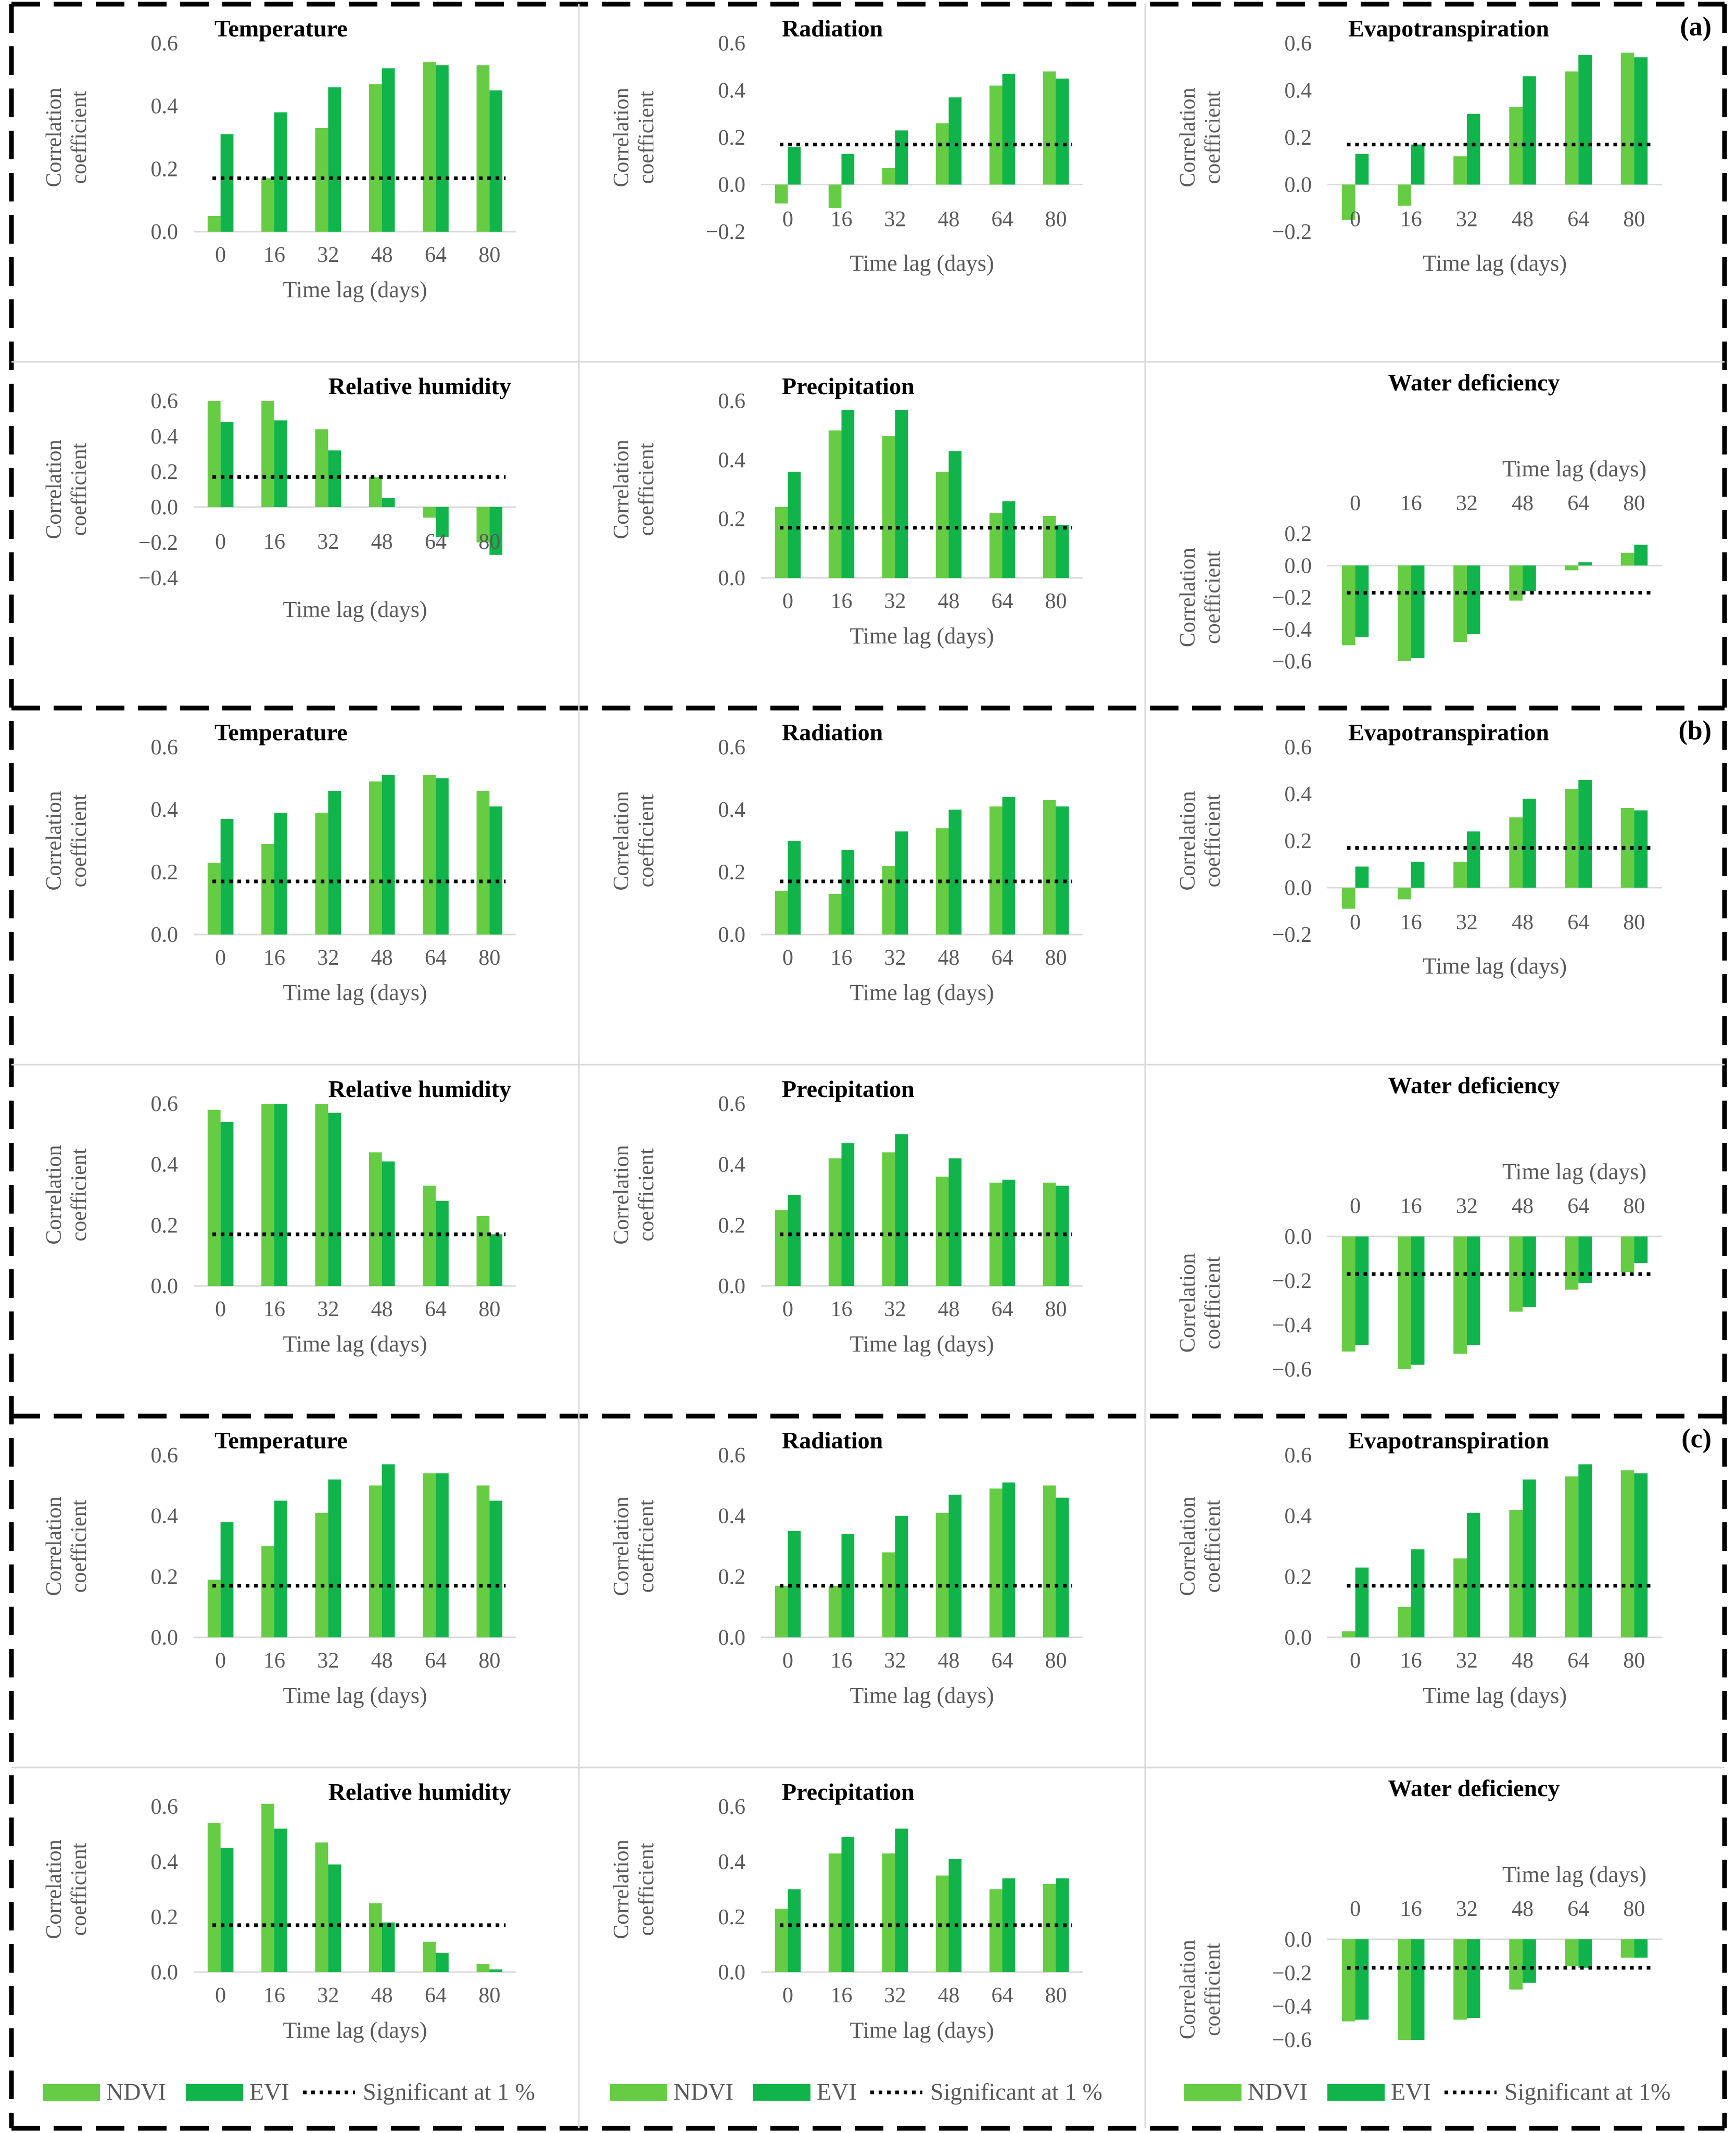 This screenshot has height=2133, width=1736. What do you see at coordinates (1696, 27) in the screenshot?
I see `panel-label-a: (a)` at bounding box center [1696, 27].